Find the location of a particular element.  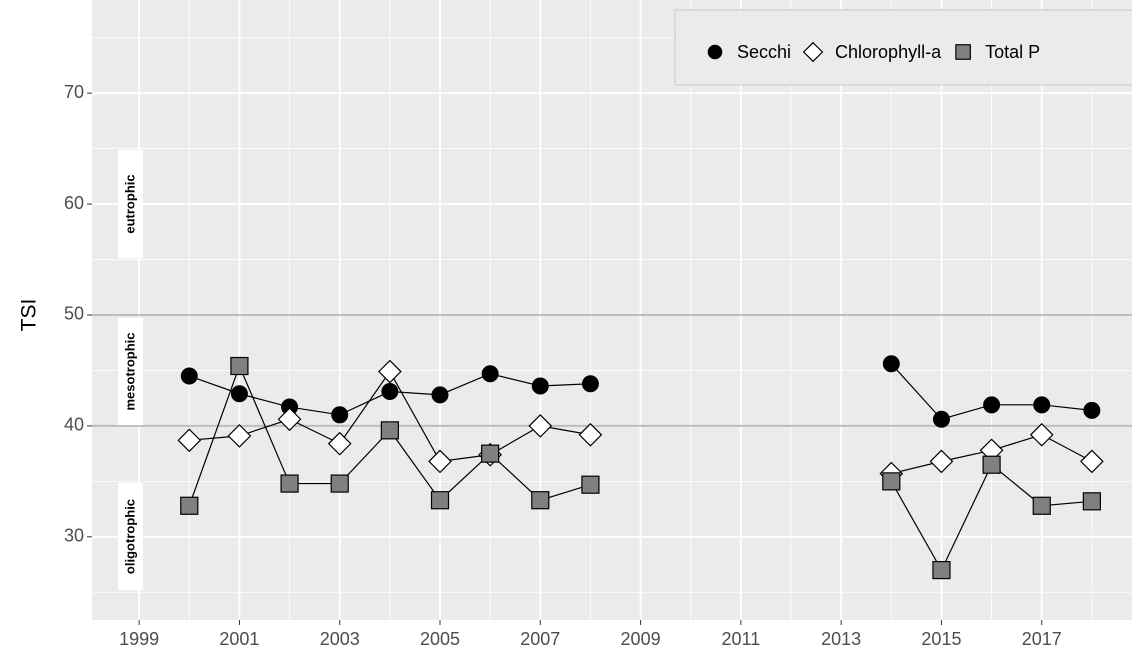

zone-label: mesotrophic is located at coordinates (129, 371).